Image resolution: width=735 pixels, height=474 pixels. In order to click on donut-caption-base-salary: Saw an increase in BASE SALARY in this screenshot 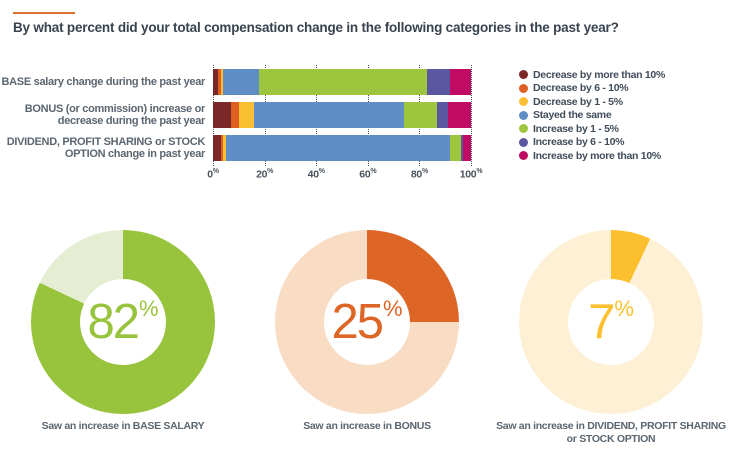, I will do `click(123, 426)`.